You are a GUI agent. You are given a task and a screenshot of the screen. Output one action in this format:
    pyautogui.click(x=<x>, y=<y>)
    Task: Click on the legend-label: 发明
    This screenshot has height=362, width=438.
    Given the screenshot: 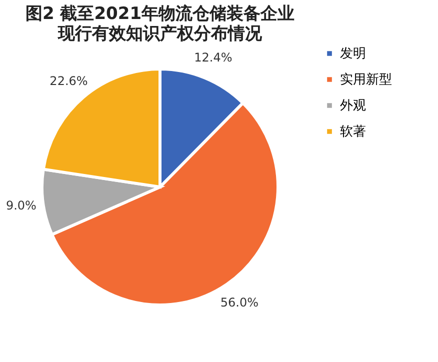 What is the action you would take?
    pyautogui.click(x=353, y=54)
    